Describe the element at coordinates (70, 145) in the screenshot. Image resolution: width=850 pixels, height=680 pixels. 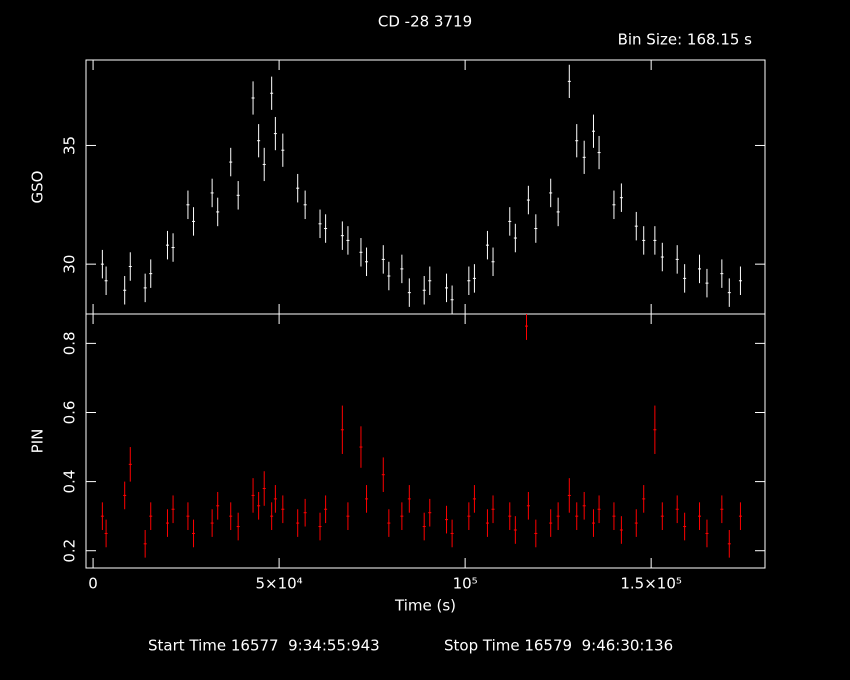
I see `y-tick-label: 35` at that location.